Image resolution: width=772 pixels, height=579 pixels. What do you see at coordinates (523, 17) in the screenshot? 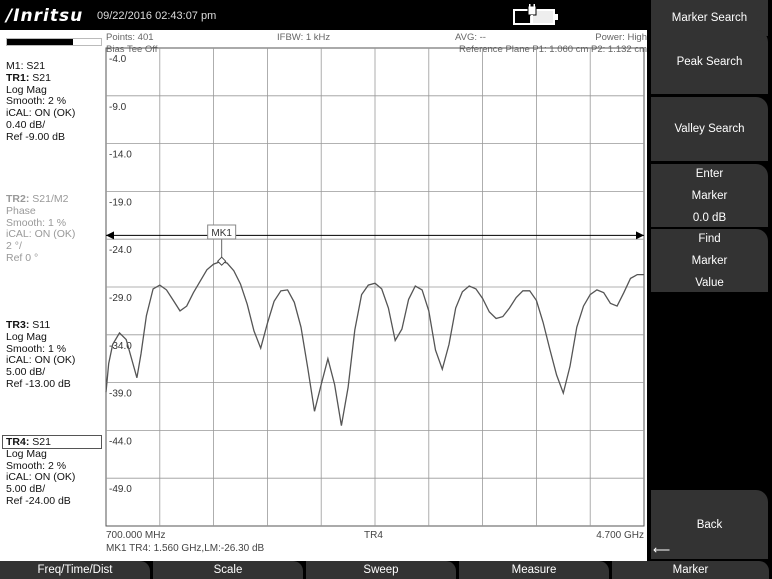
I see `battery-level` at bounding box center [523, 17].